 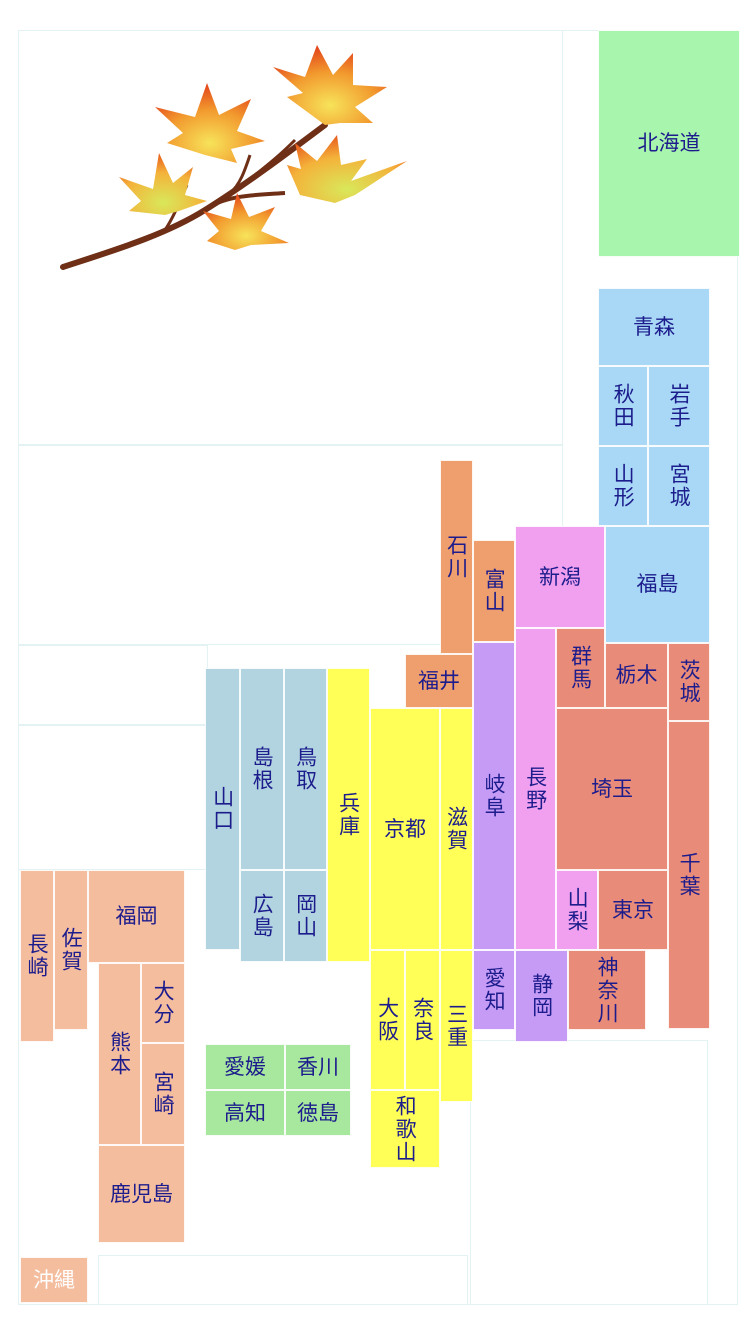 I want to click on pref-kyoto: 京都, so click(x=405, y=829).